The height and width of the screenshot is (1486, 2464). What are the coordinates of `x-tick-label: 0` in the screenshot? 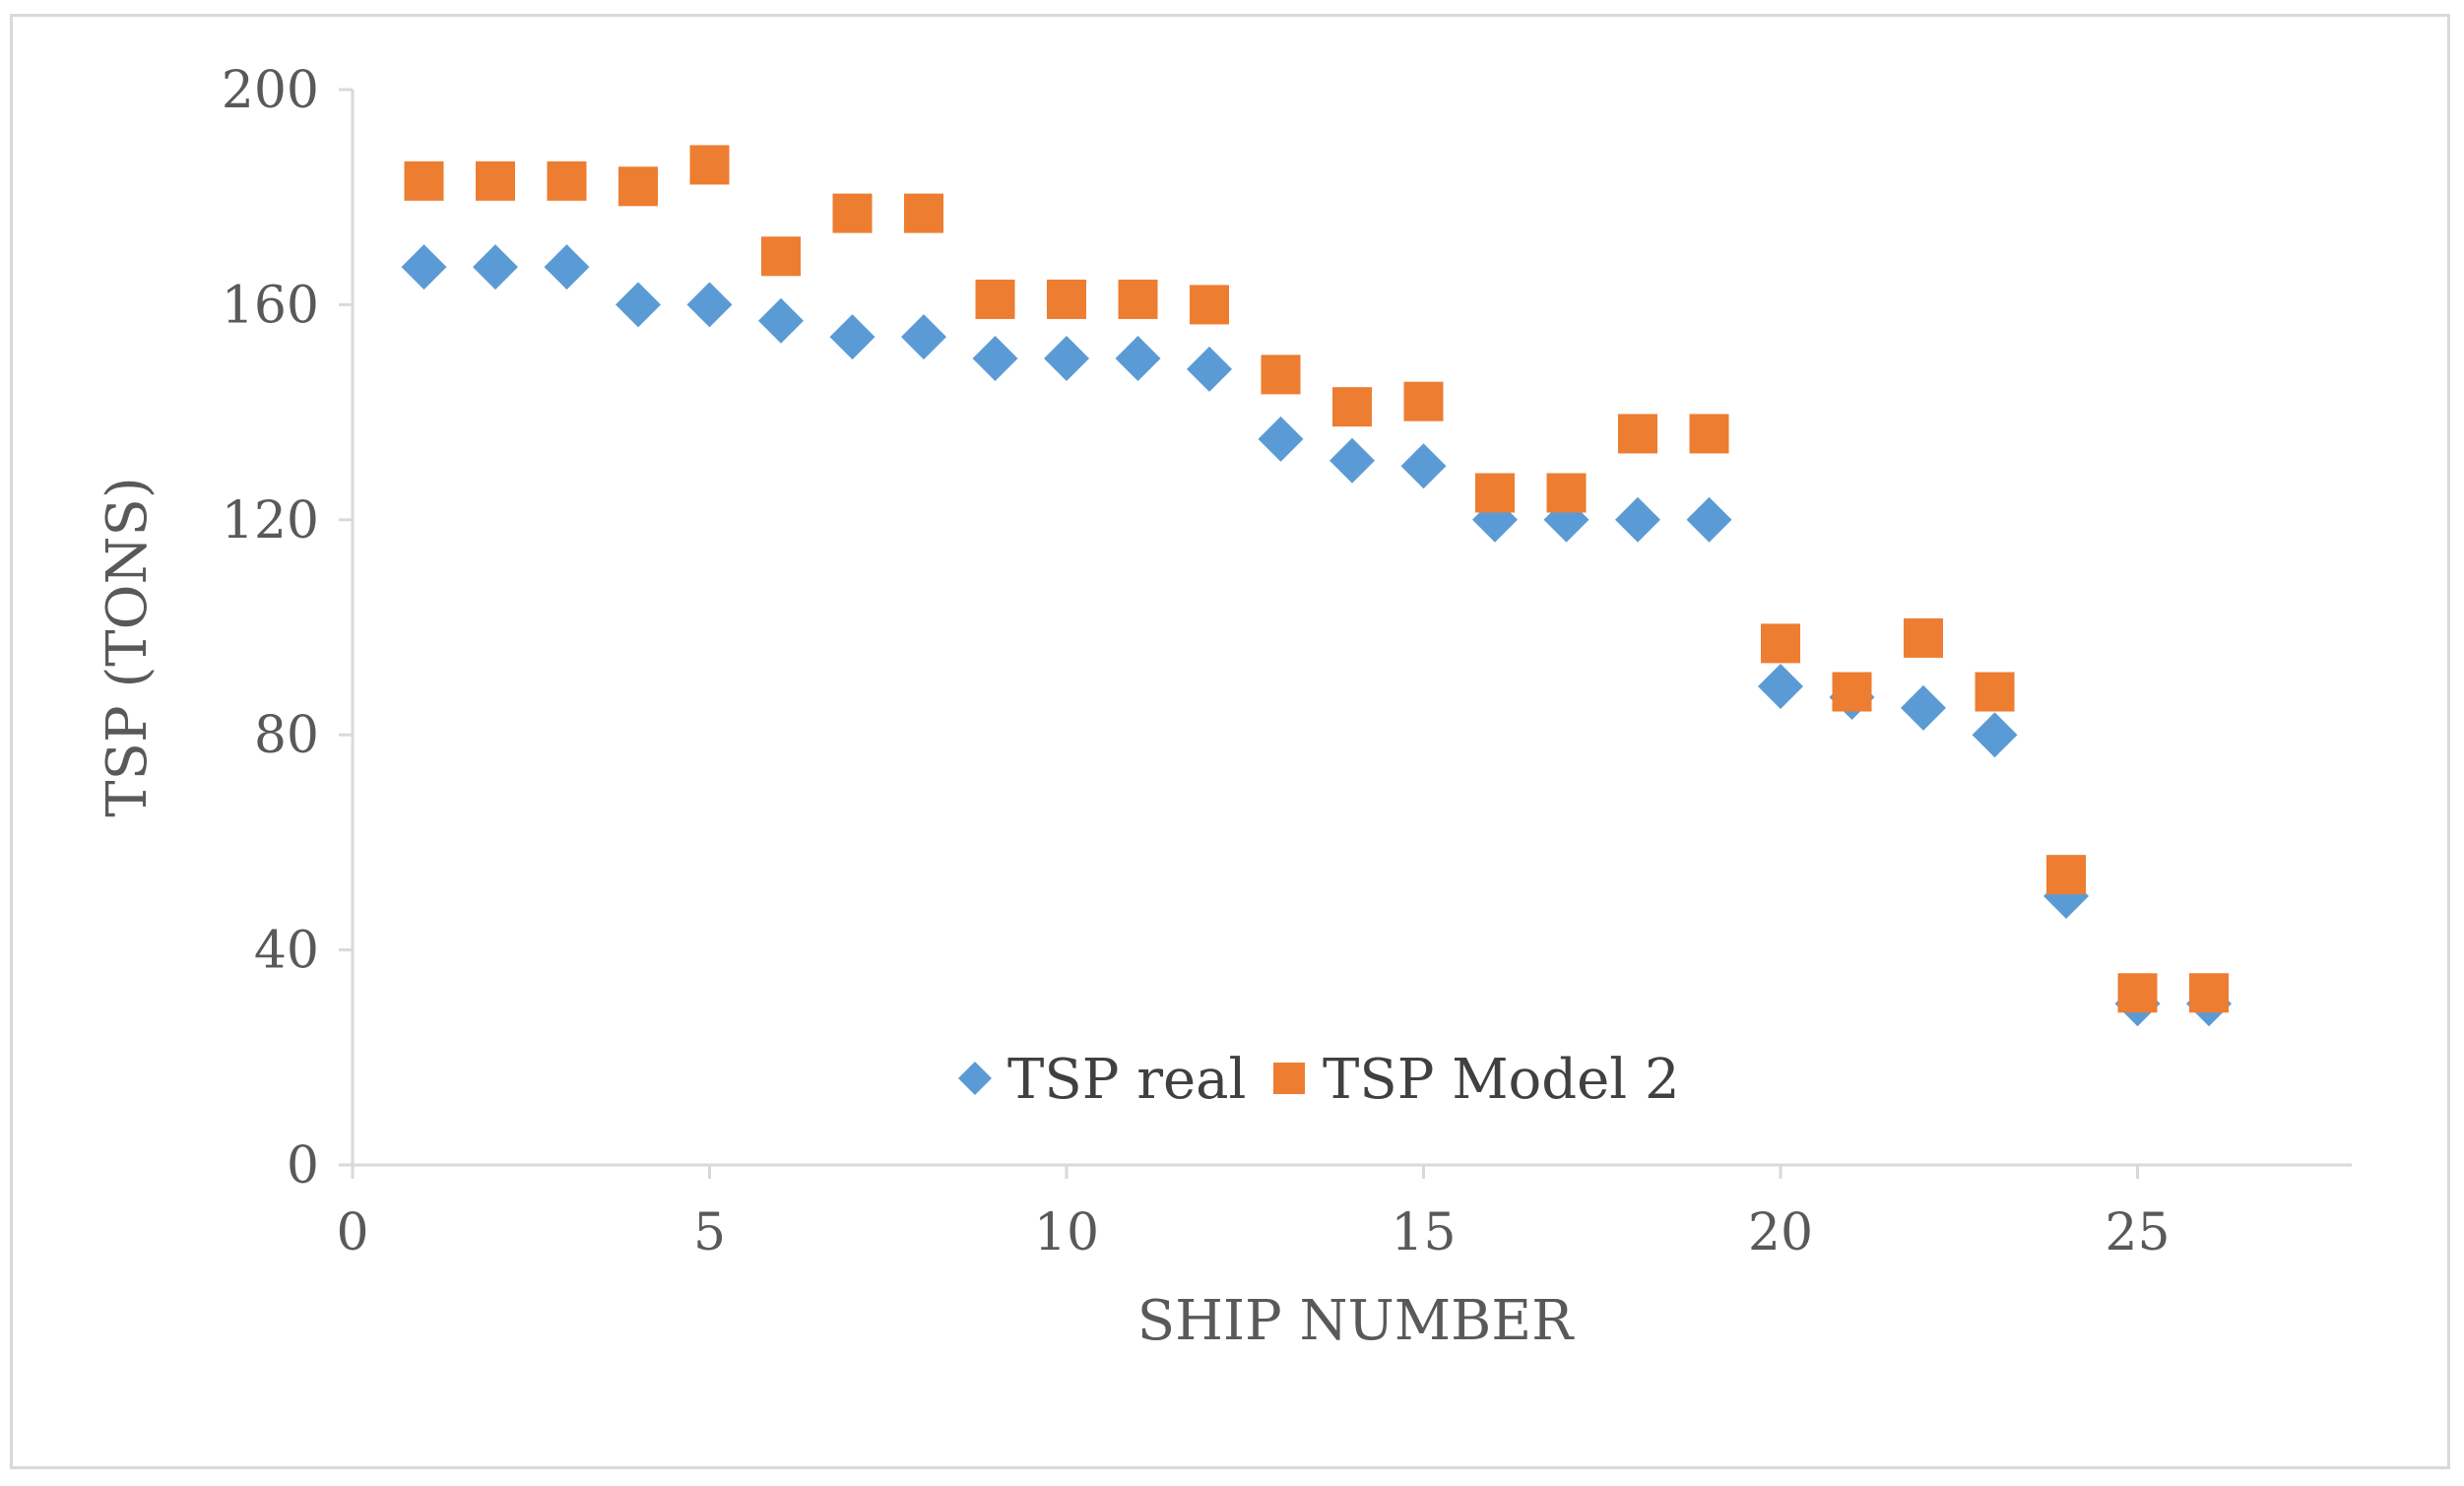 It's located at (352, 1233).